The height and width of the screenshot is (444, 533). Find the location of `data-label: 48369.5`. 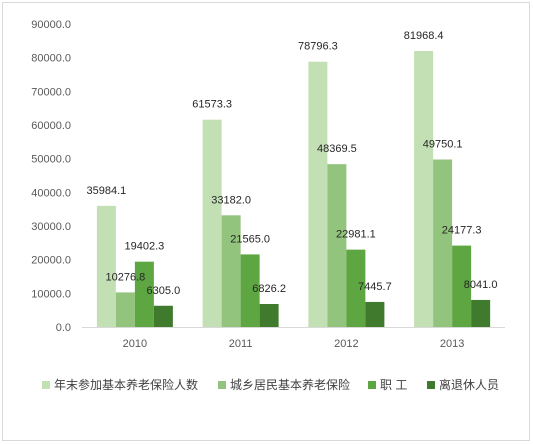

data-label: 48369.5 is located at coordinates (337, 149).